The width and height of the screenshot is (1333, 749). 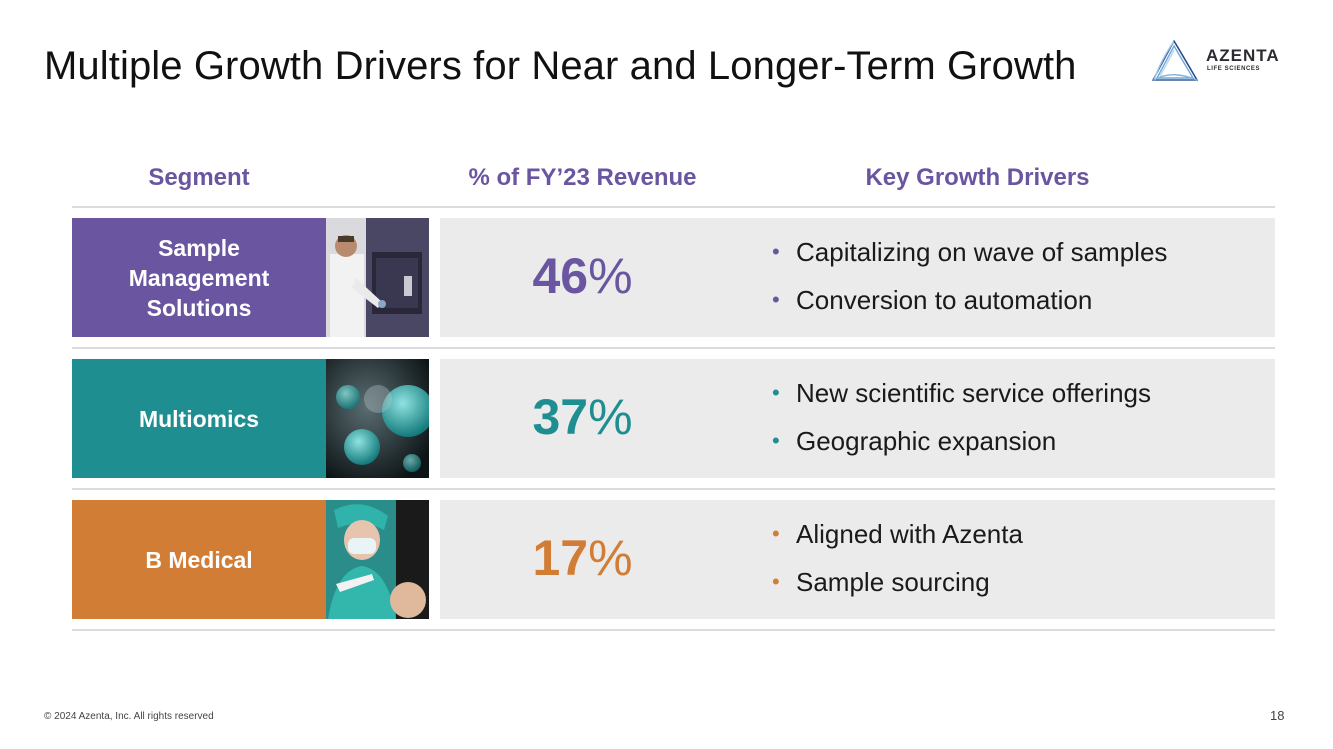 I want to click on driver-text: Capitalizing on wave of samples, so click(x=982, y=252).